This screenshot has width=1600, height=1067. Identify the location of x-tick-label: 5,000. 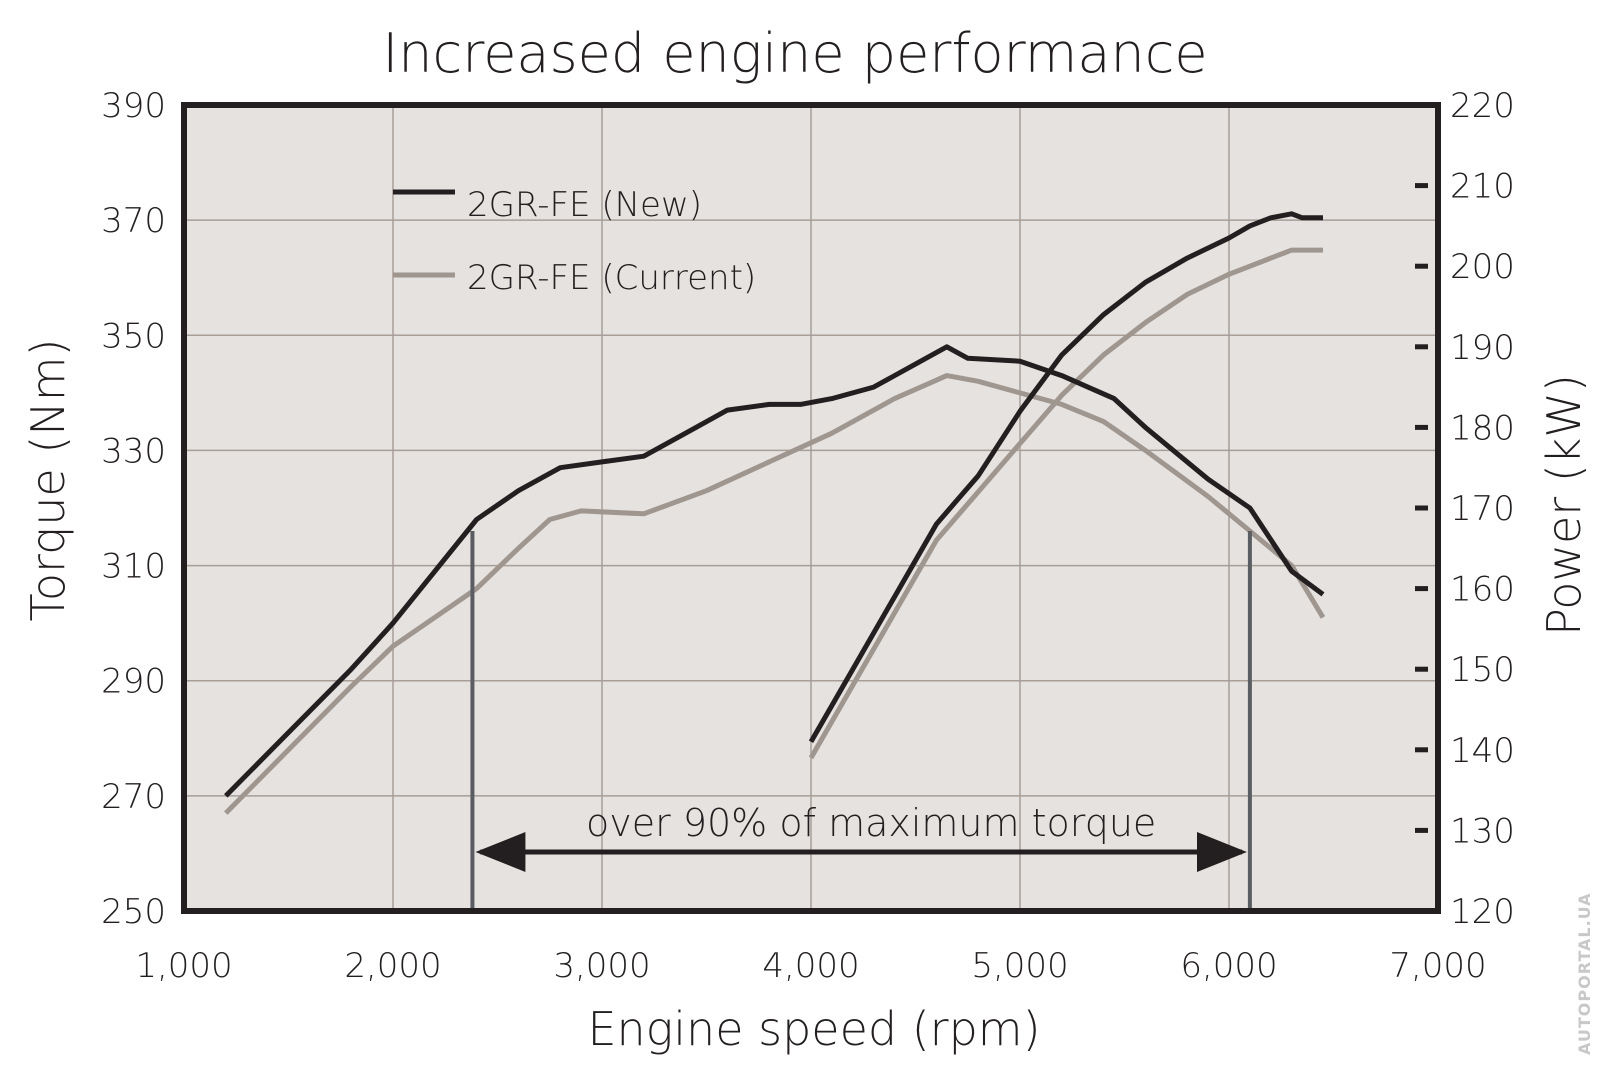
(1019, 966).